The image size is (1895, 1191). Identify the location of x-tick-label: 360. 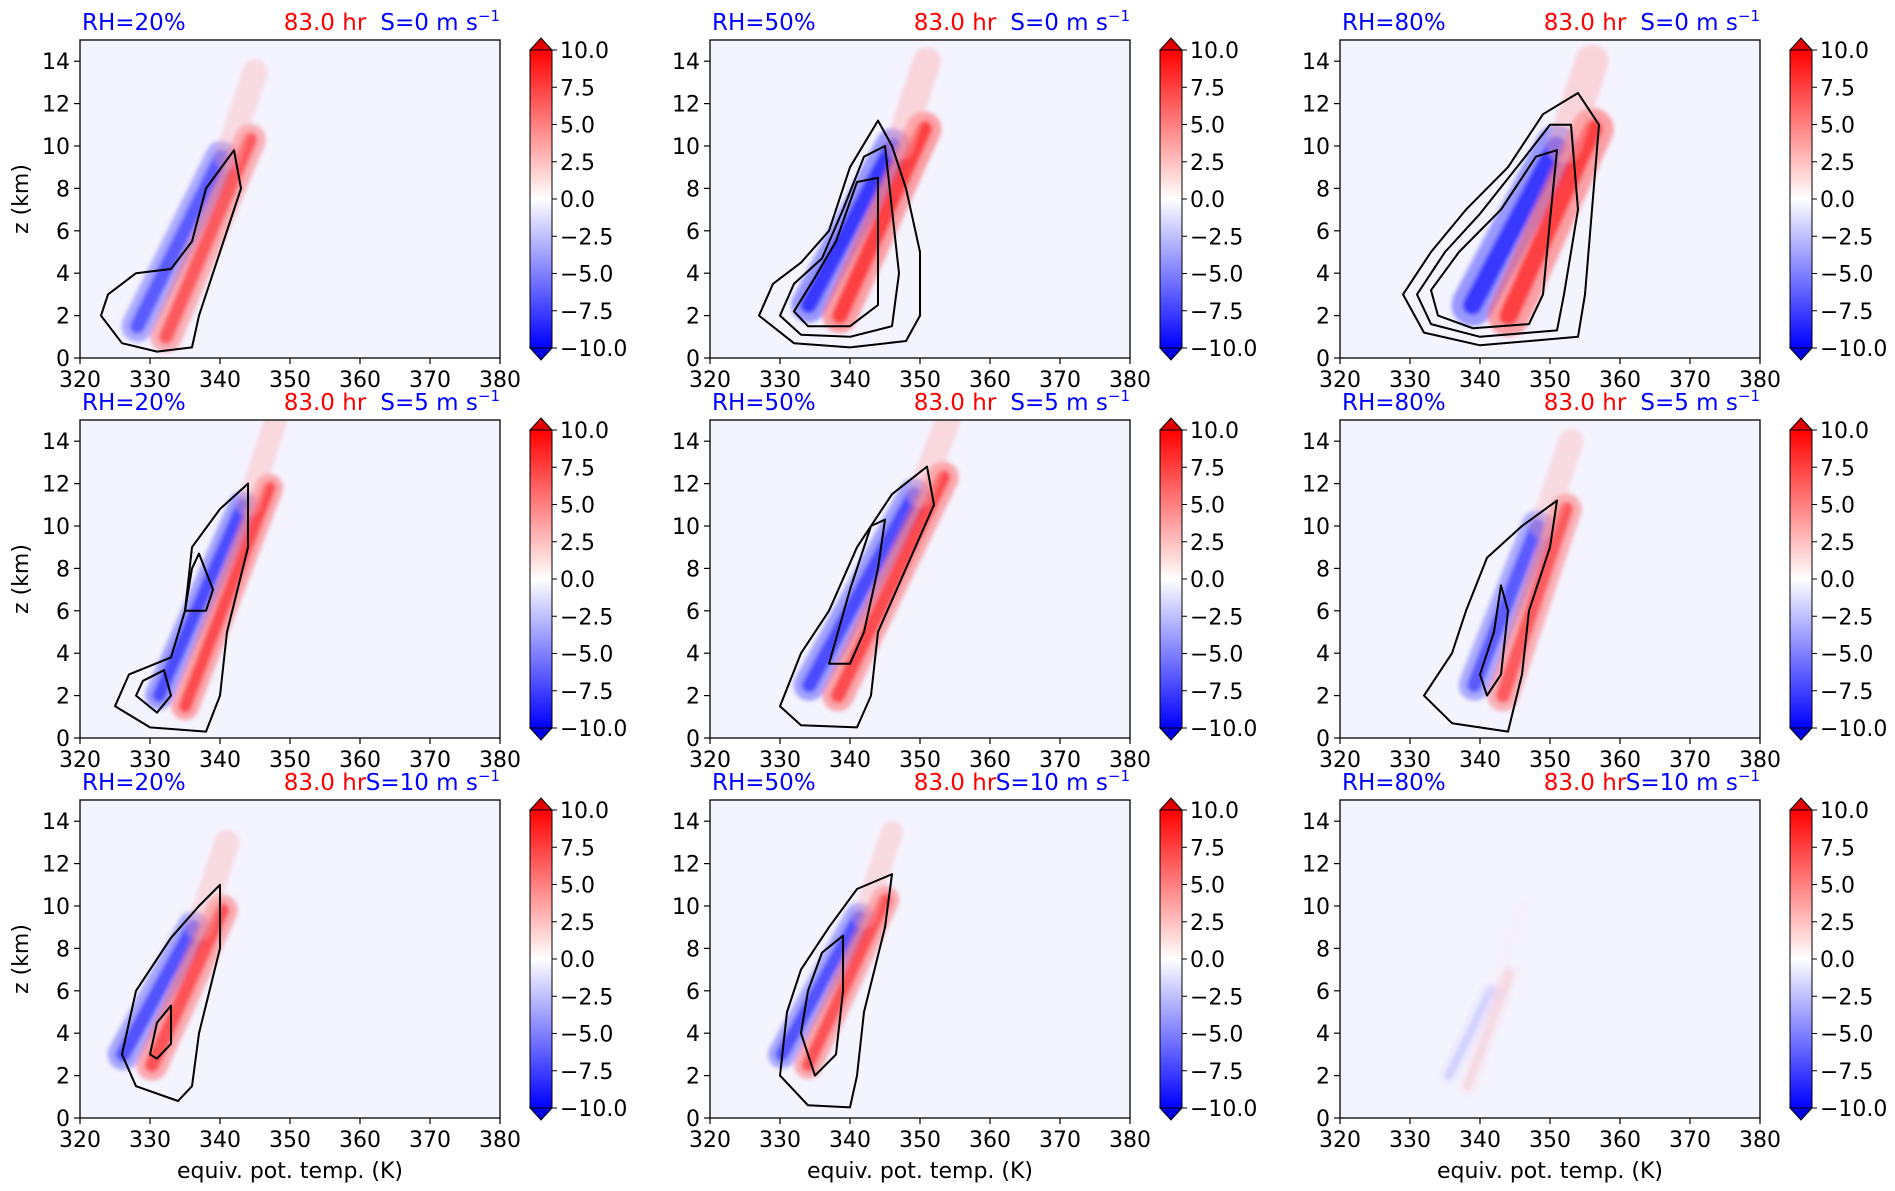
(990, 1140).